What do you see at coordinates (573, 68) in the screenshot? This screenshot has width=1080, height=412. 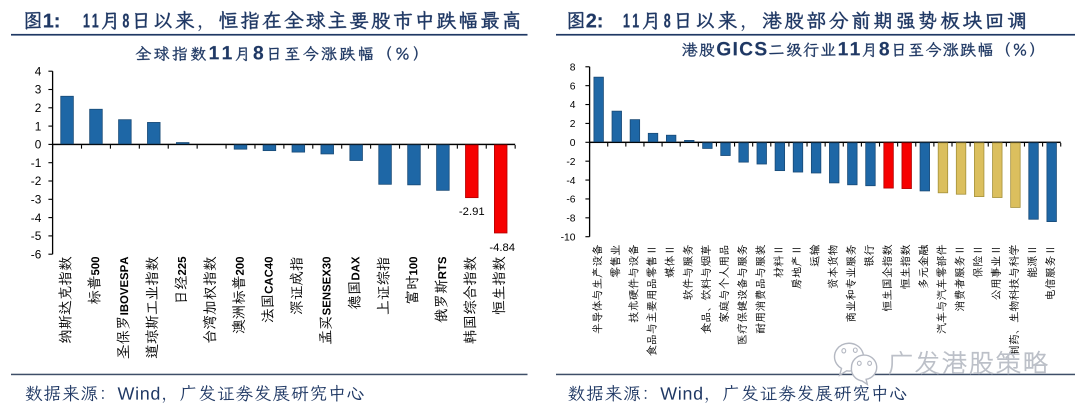 I see `svg-text: 8` at bounding box center [573, 68].